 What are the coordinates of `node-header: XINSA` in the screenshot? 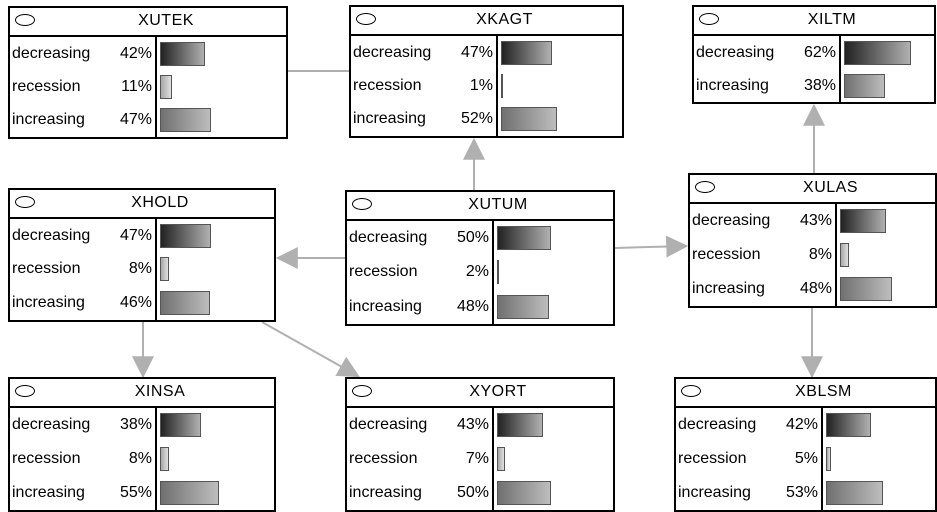 It's located at (142, 393).